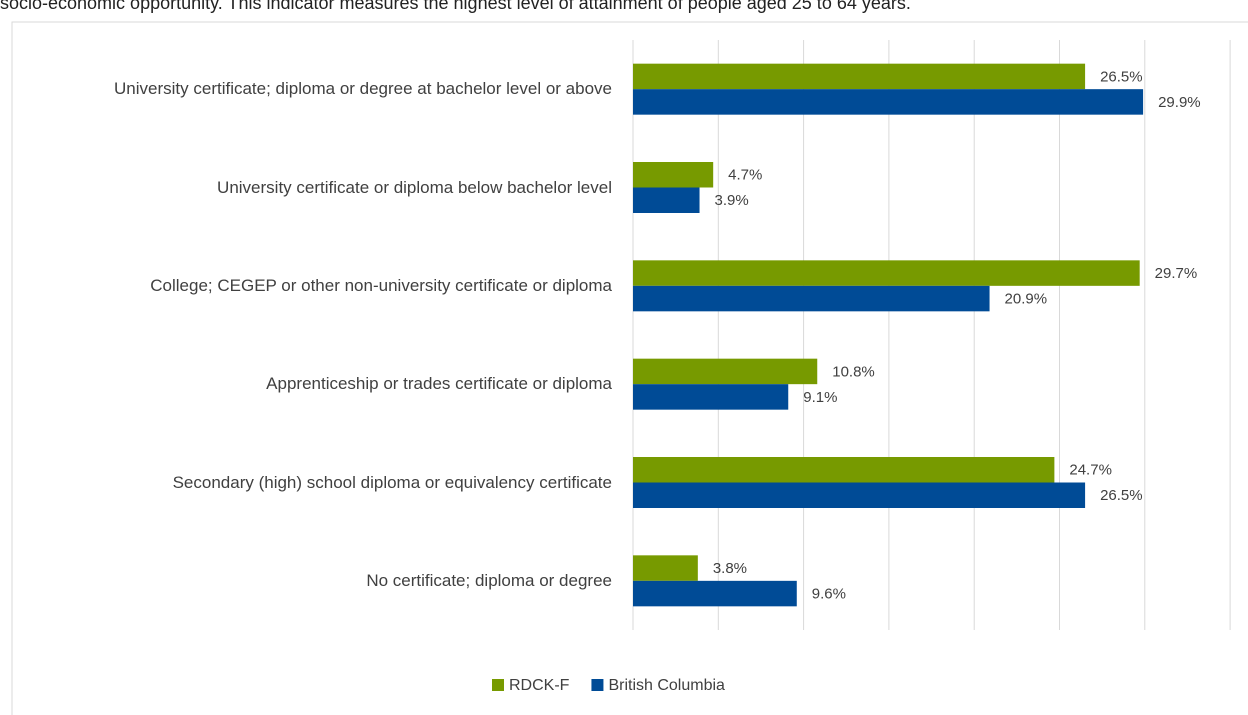  What do you see at coordinates (853, 371) in the screenshot?
I see `data-label: 10.8%` at bounding box center [853, 371].